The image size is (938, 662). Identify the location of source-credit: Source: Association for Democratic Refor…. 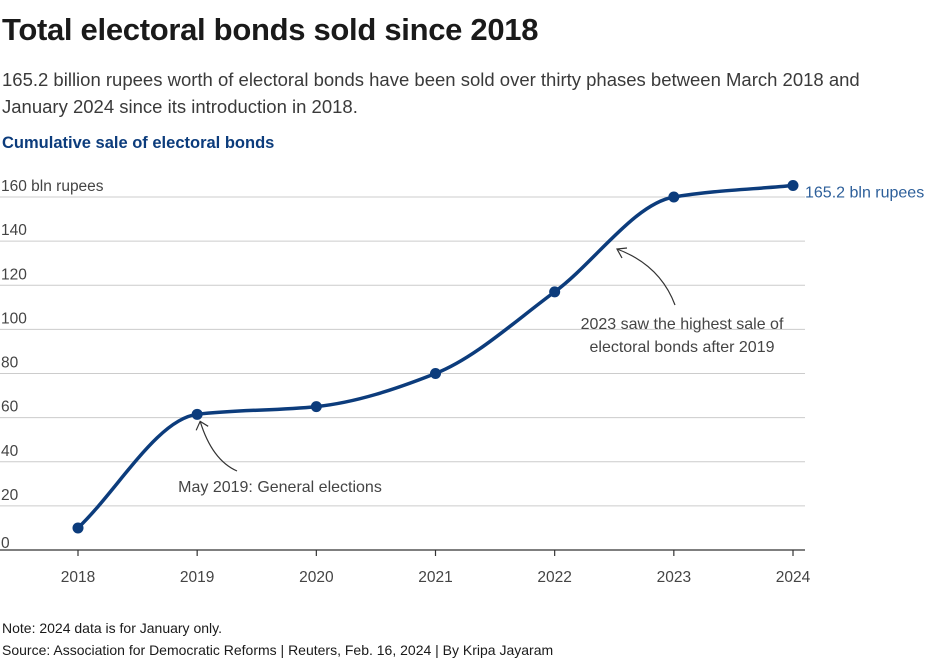
(278, 650).